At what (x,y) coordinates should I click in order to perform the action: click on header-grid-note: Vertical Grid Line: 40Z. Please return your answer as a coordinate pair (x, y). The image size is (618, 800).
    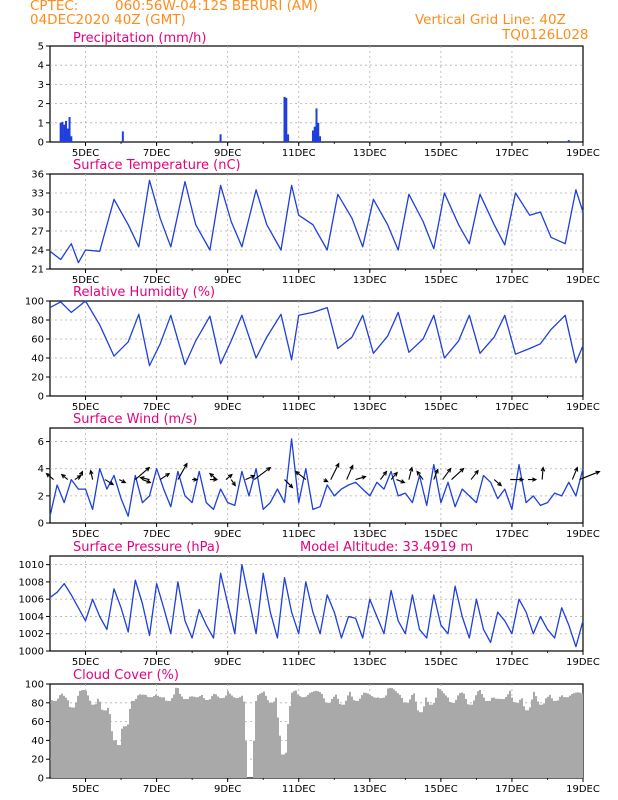
    Looking at the image, I should click on (490, 20).